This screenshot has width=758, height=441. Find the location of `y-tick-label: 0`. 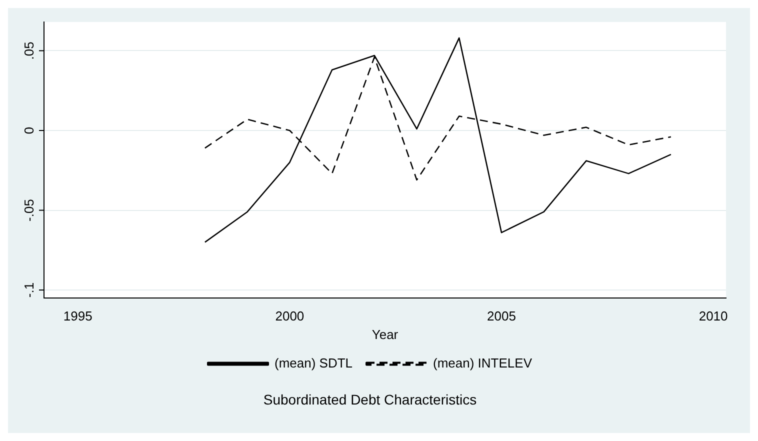

y-tick-label: 0 is located at coordinates (29, 130).